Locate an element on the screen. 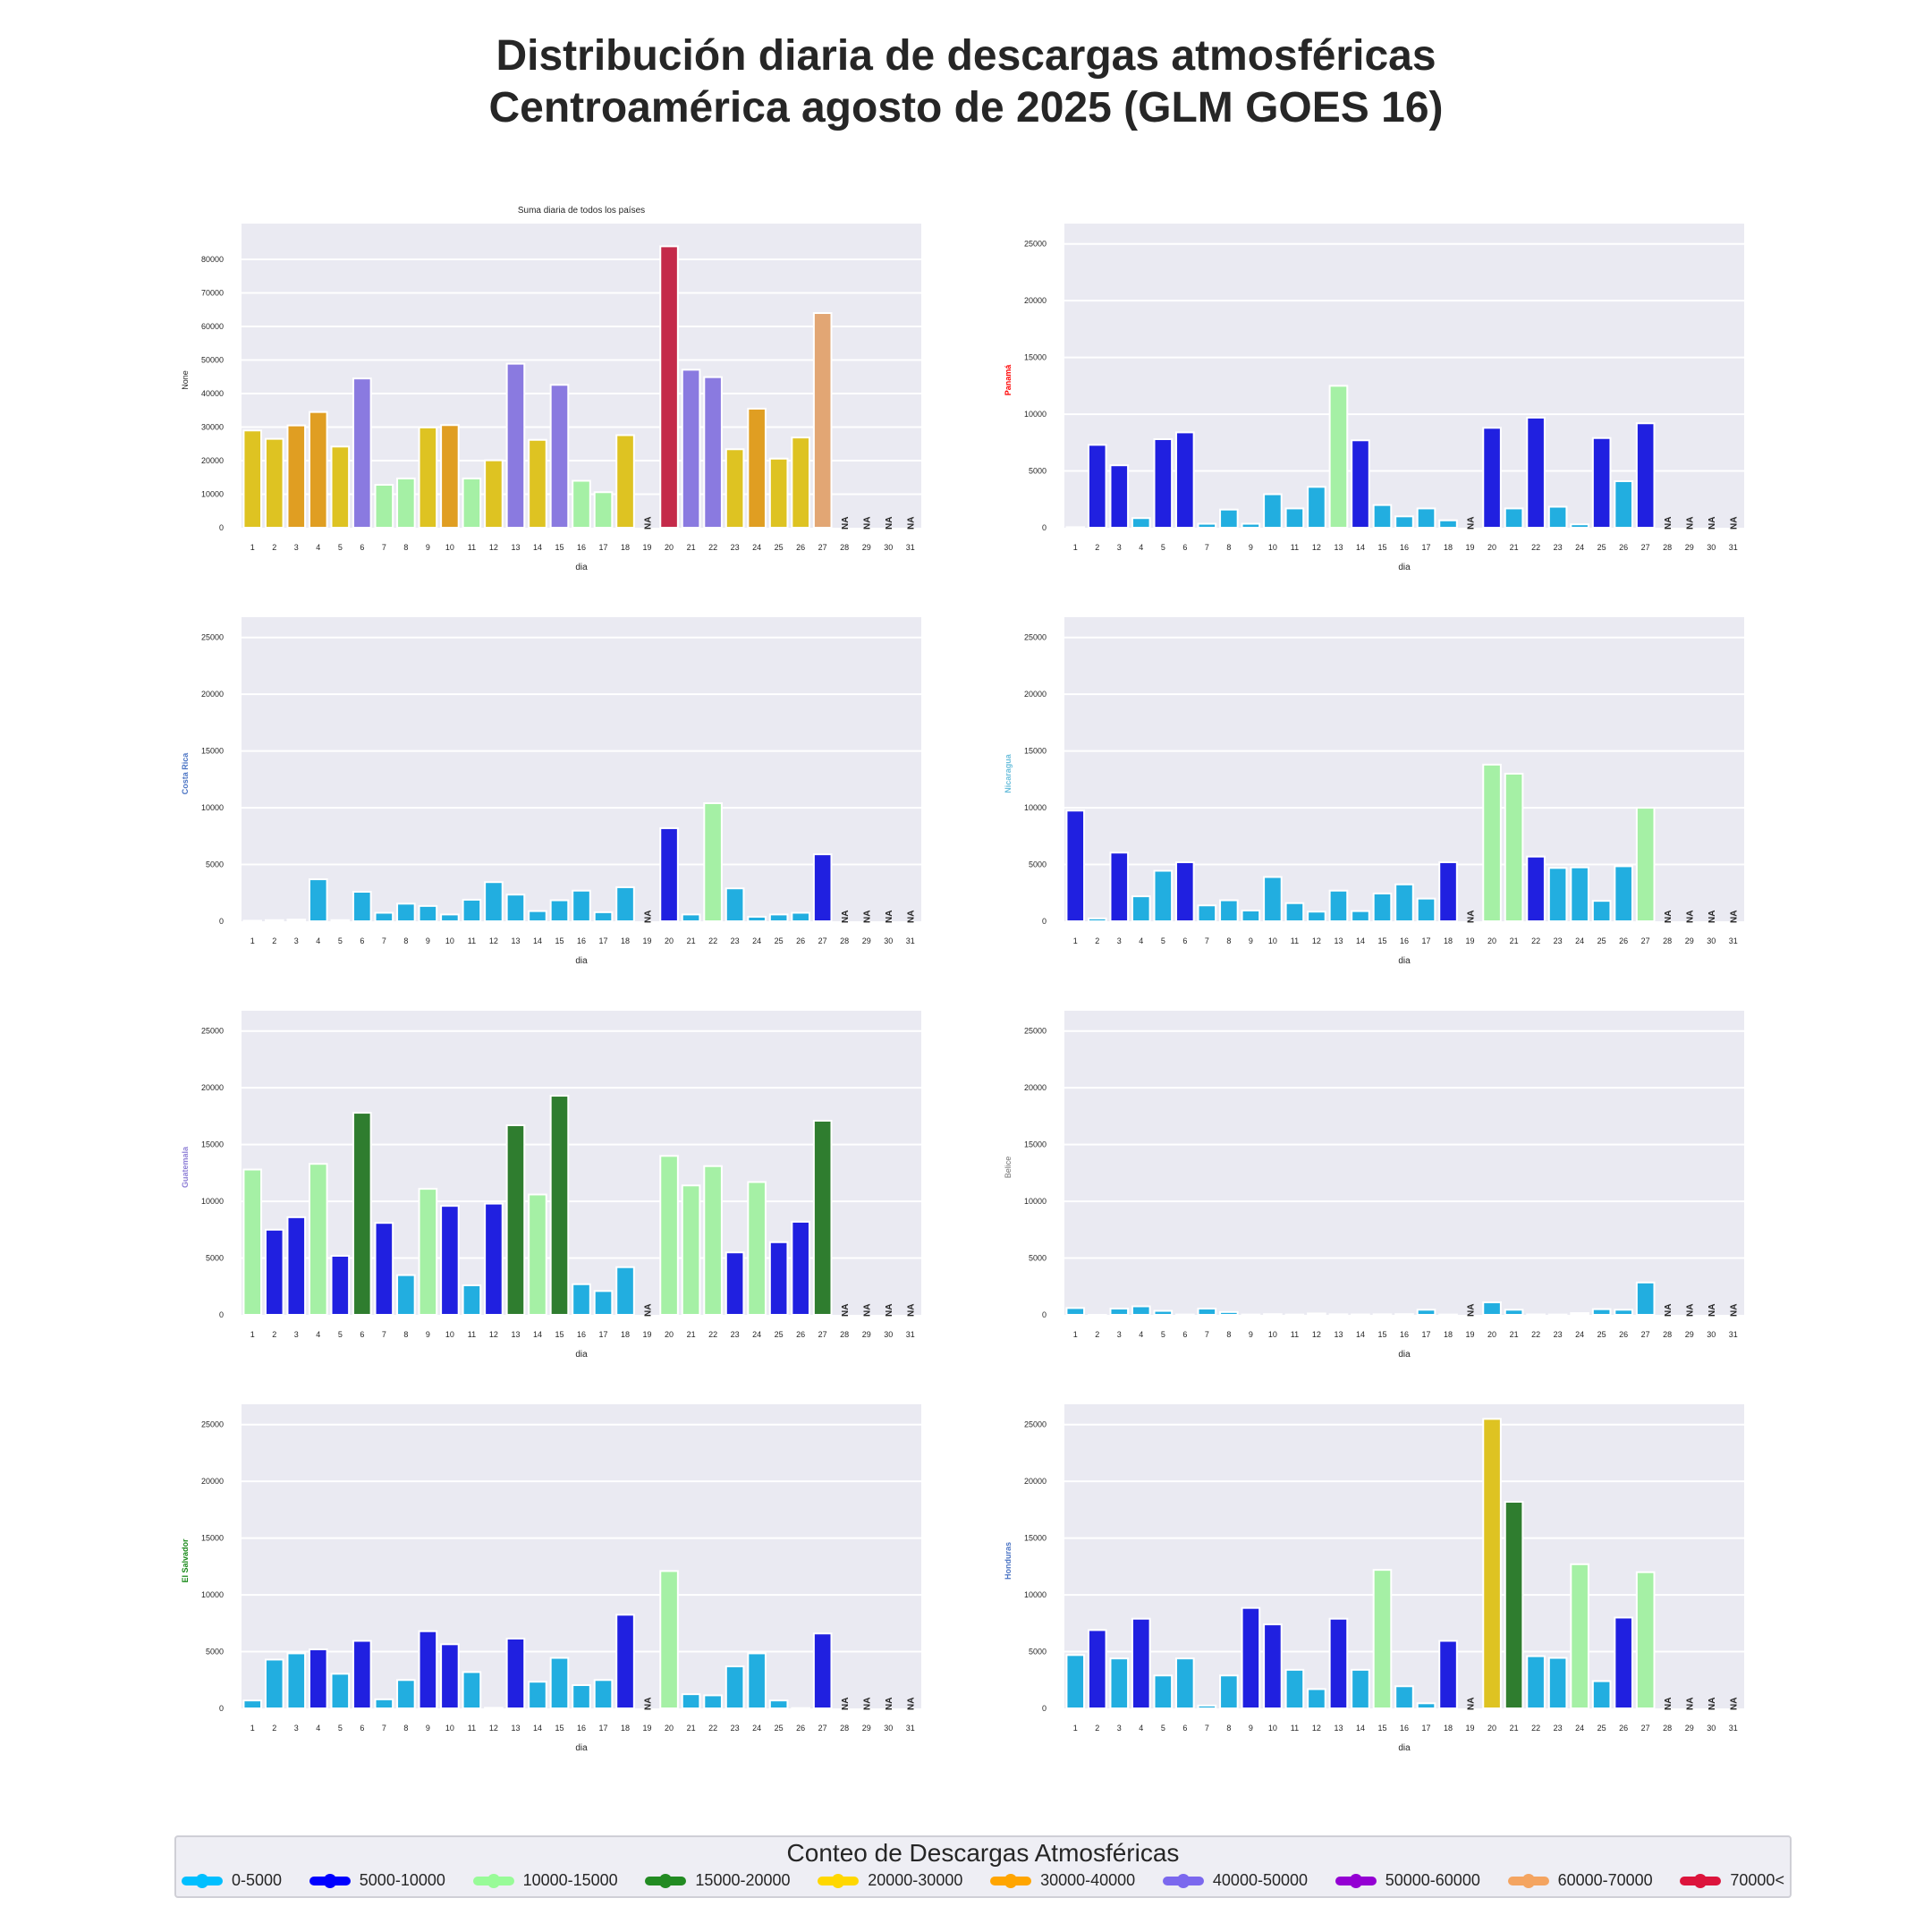 This screenshot has height=1932, width=1932. chart-title: Suma diaria de todos los países is located at coordinates (581, 211).